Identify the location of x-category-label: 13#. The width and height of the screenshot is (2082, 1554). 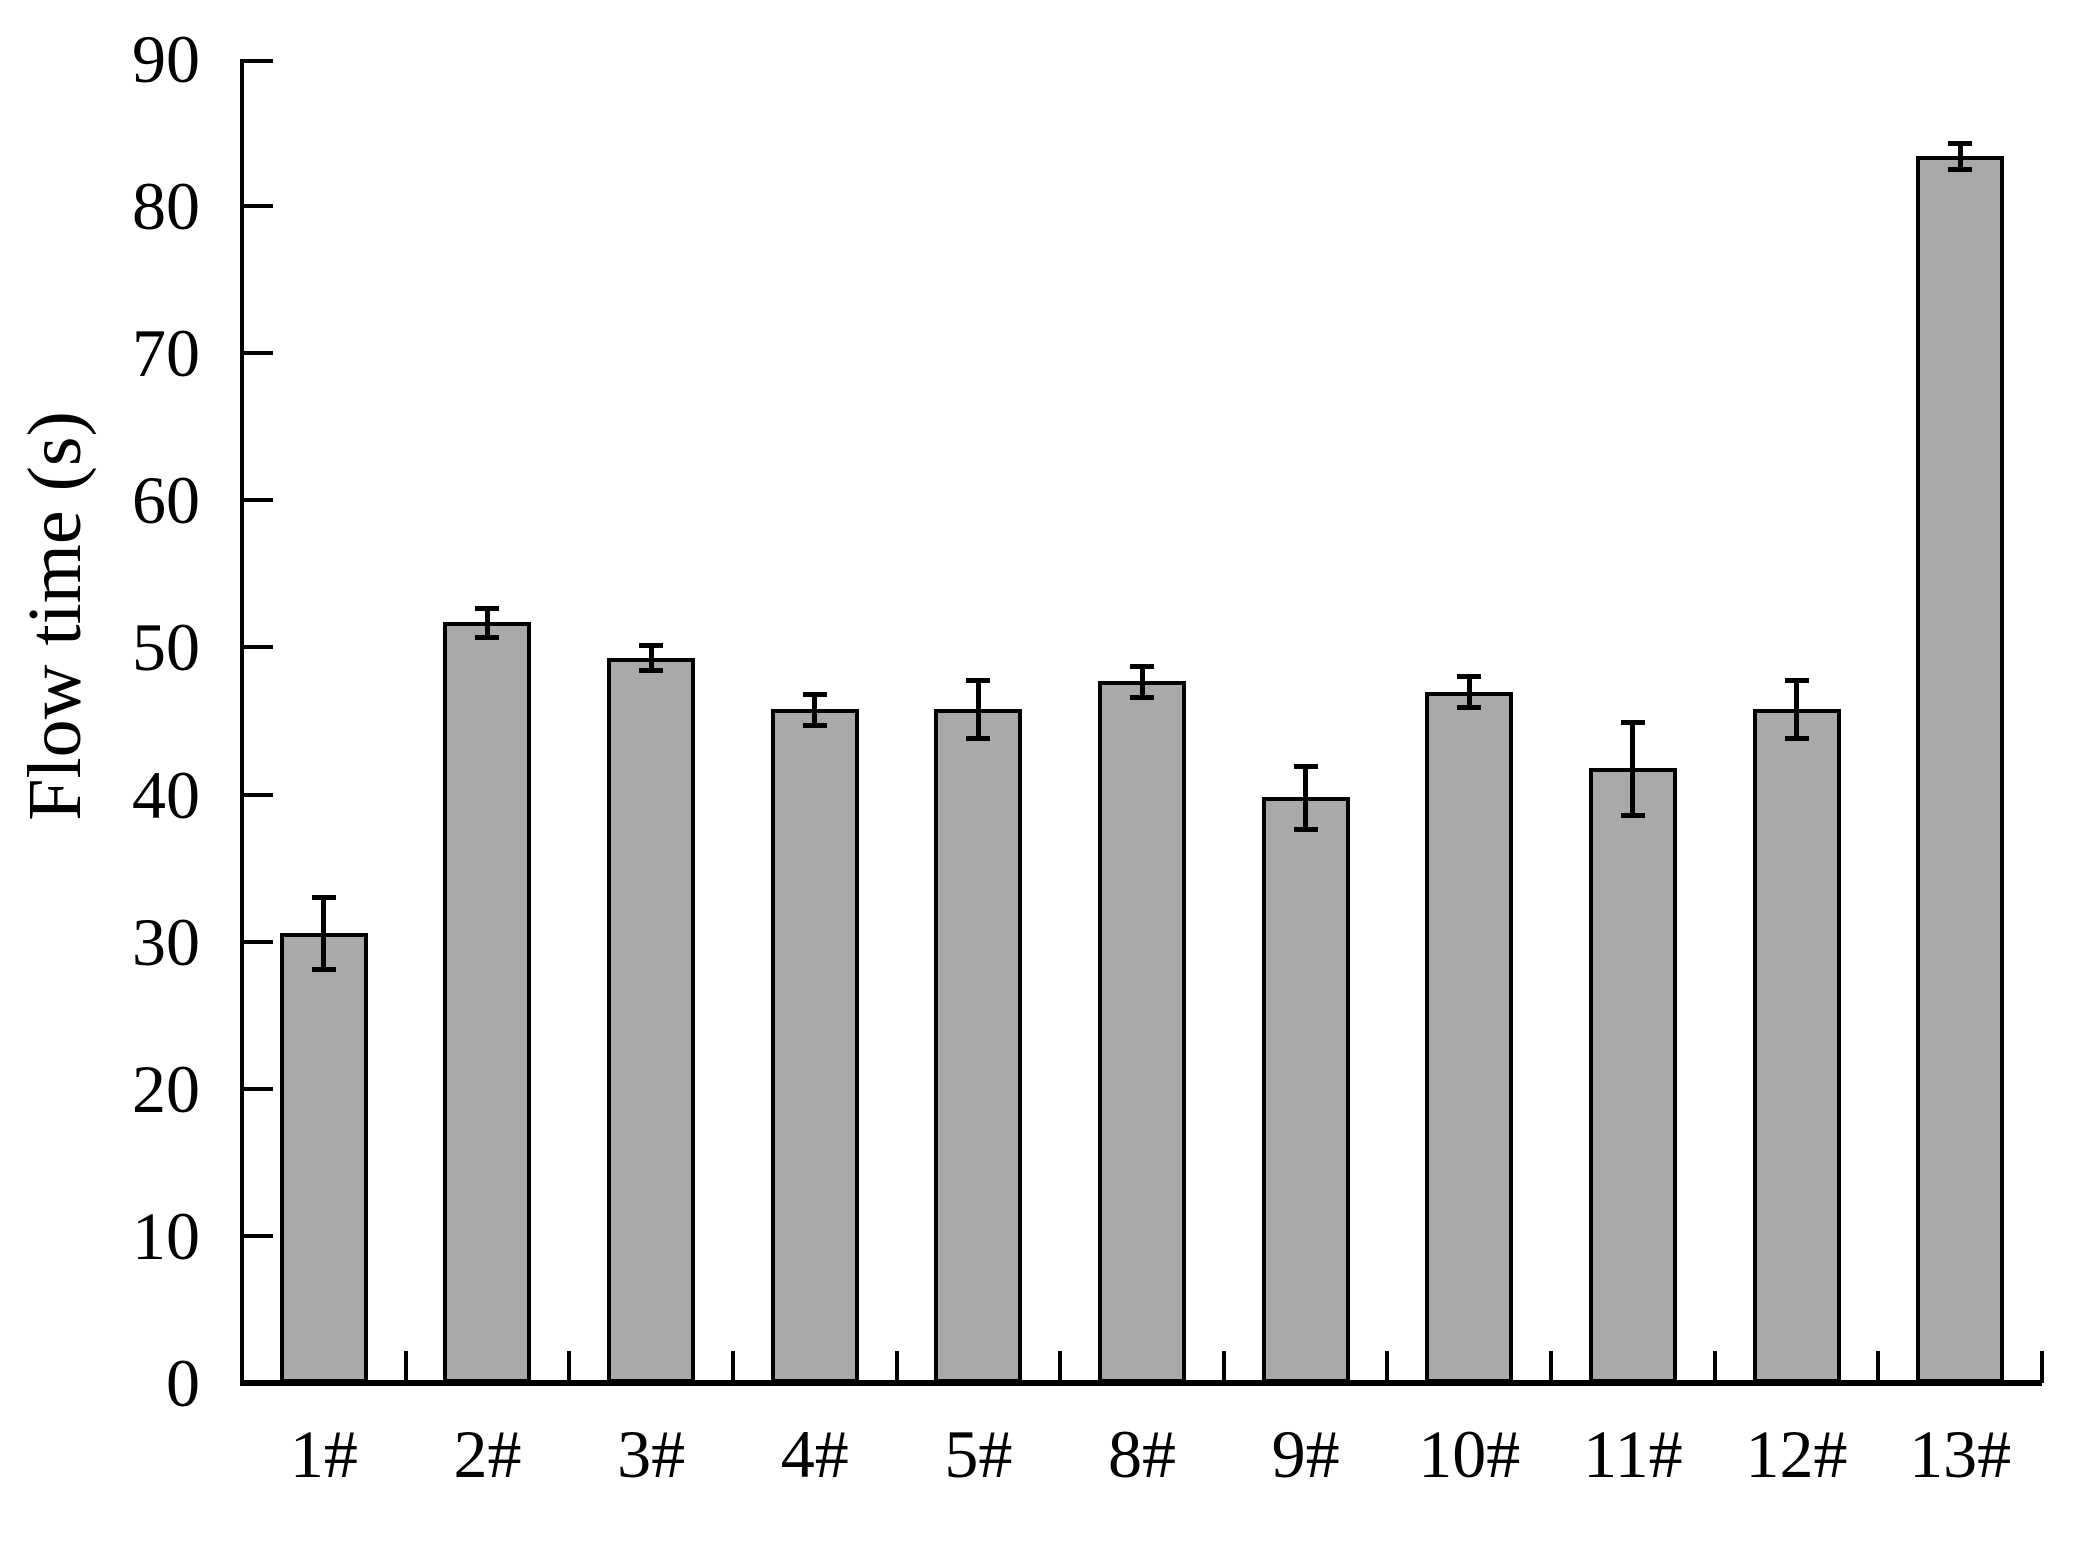
(1960, 1454).